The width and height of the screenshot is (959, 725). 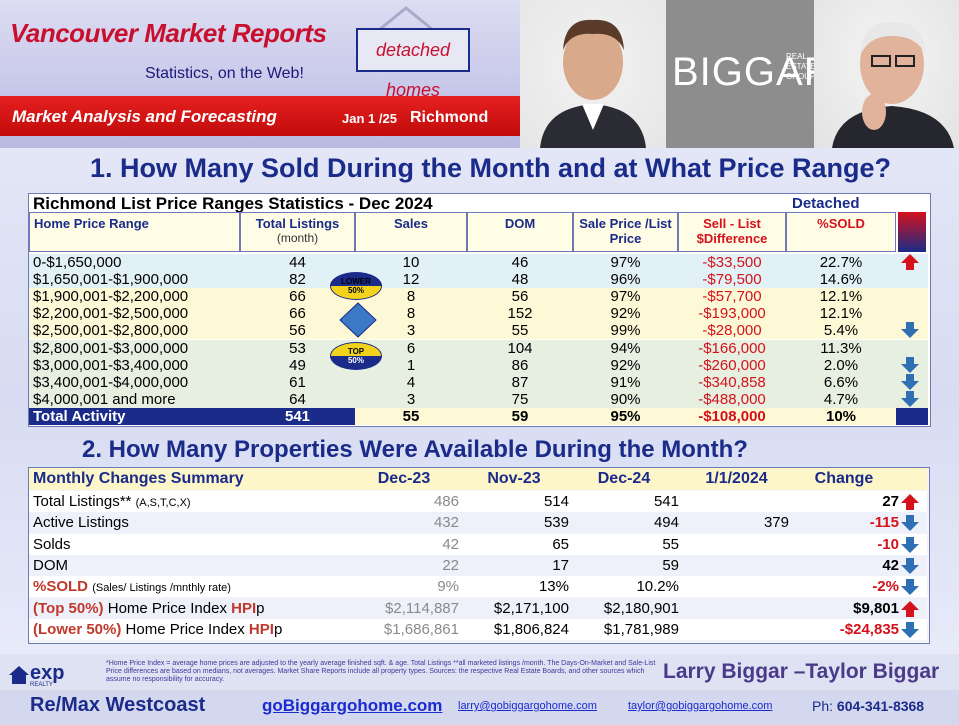 What do you see at coordinates (520, 416) in the screenshot?
I see `total-dom: 59` at bounding box center [520, 416].